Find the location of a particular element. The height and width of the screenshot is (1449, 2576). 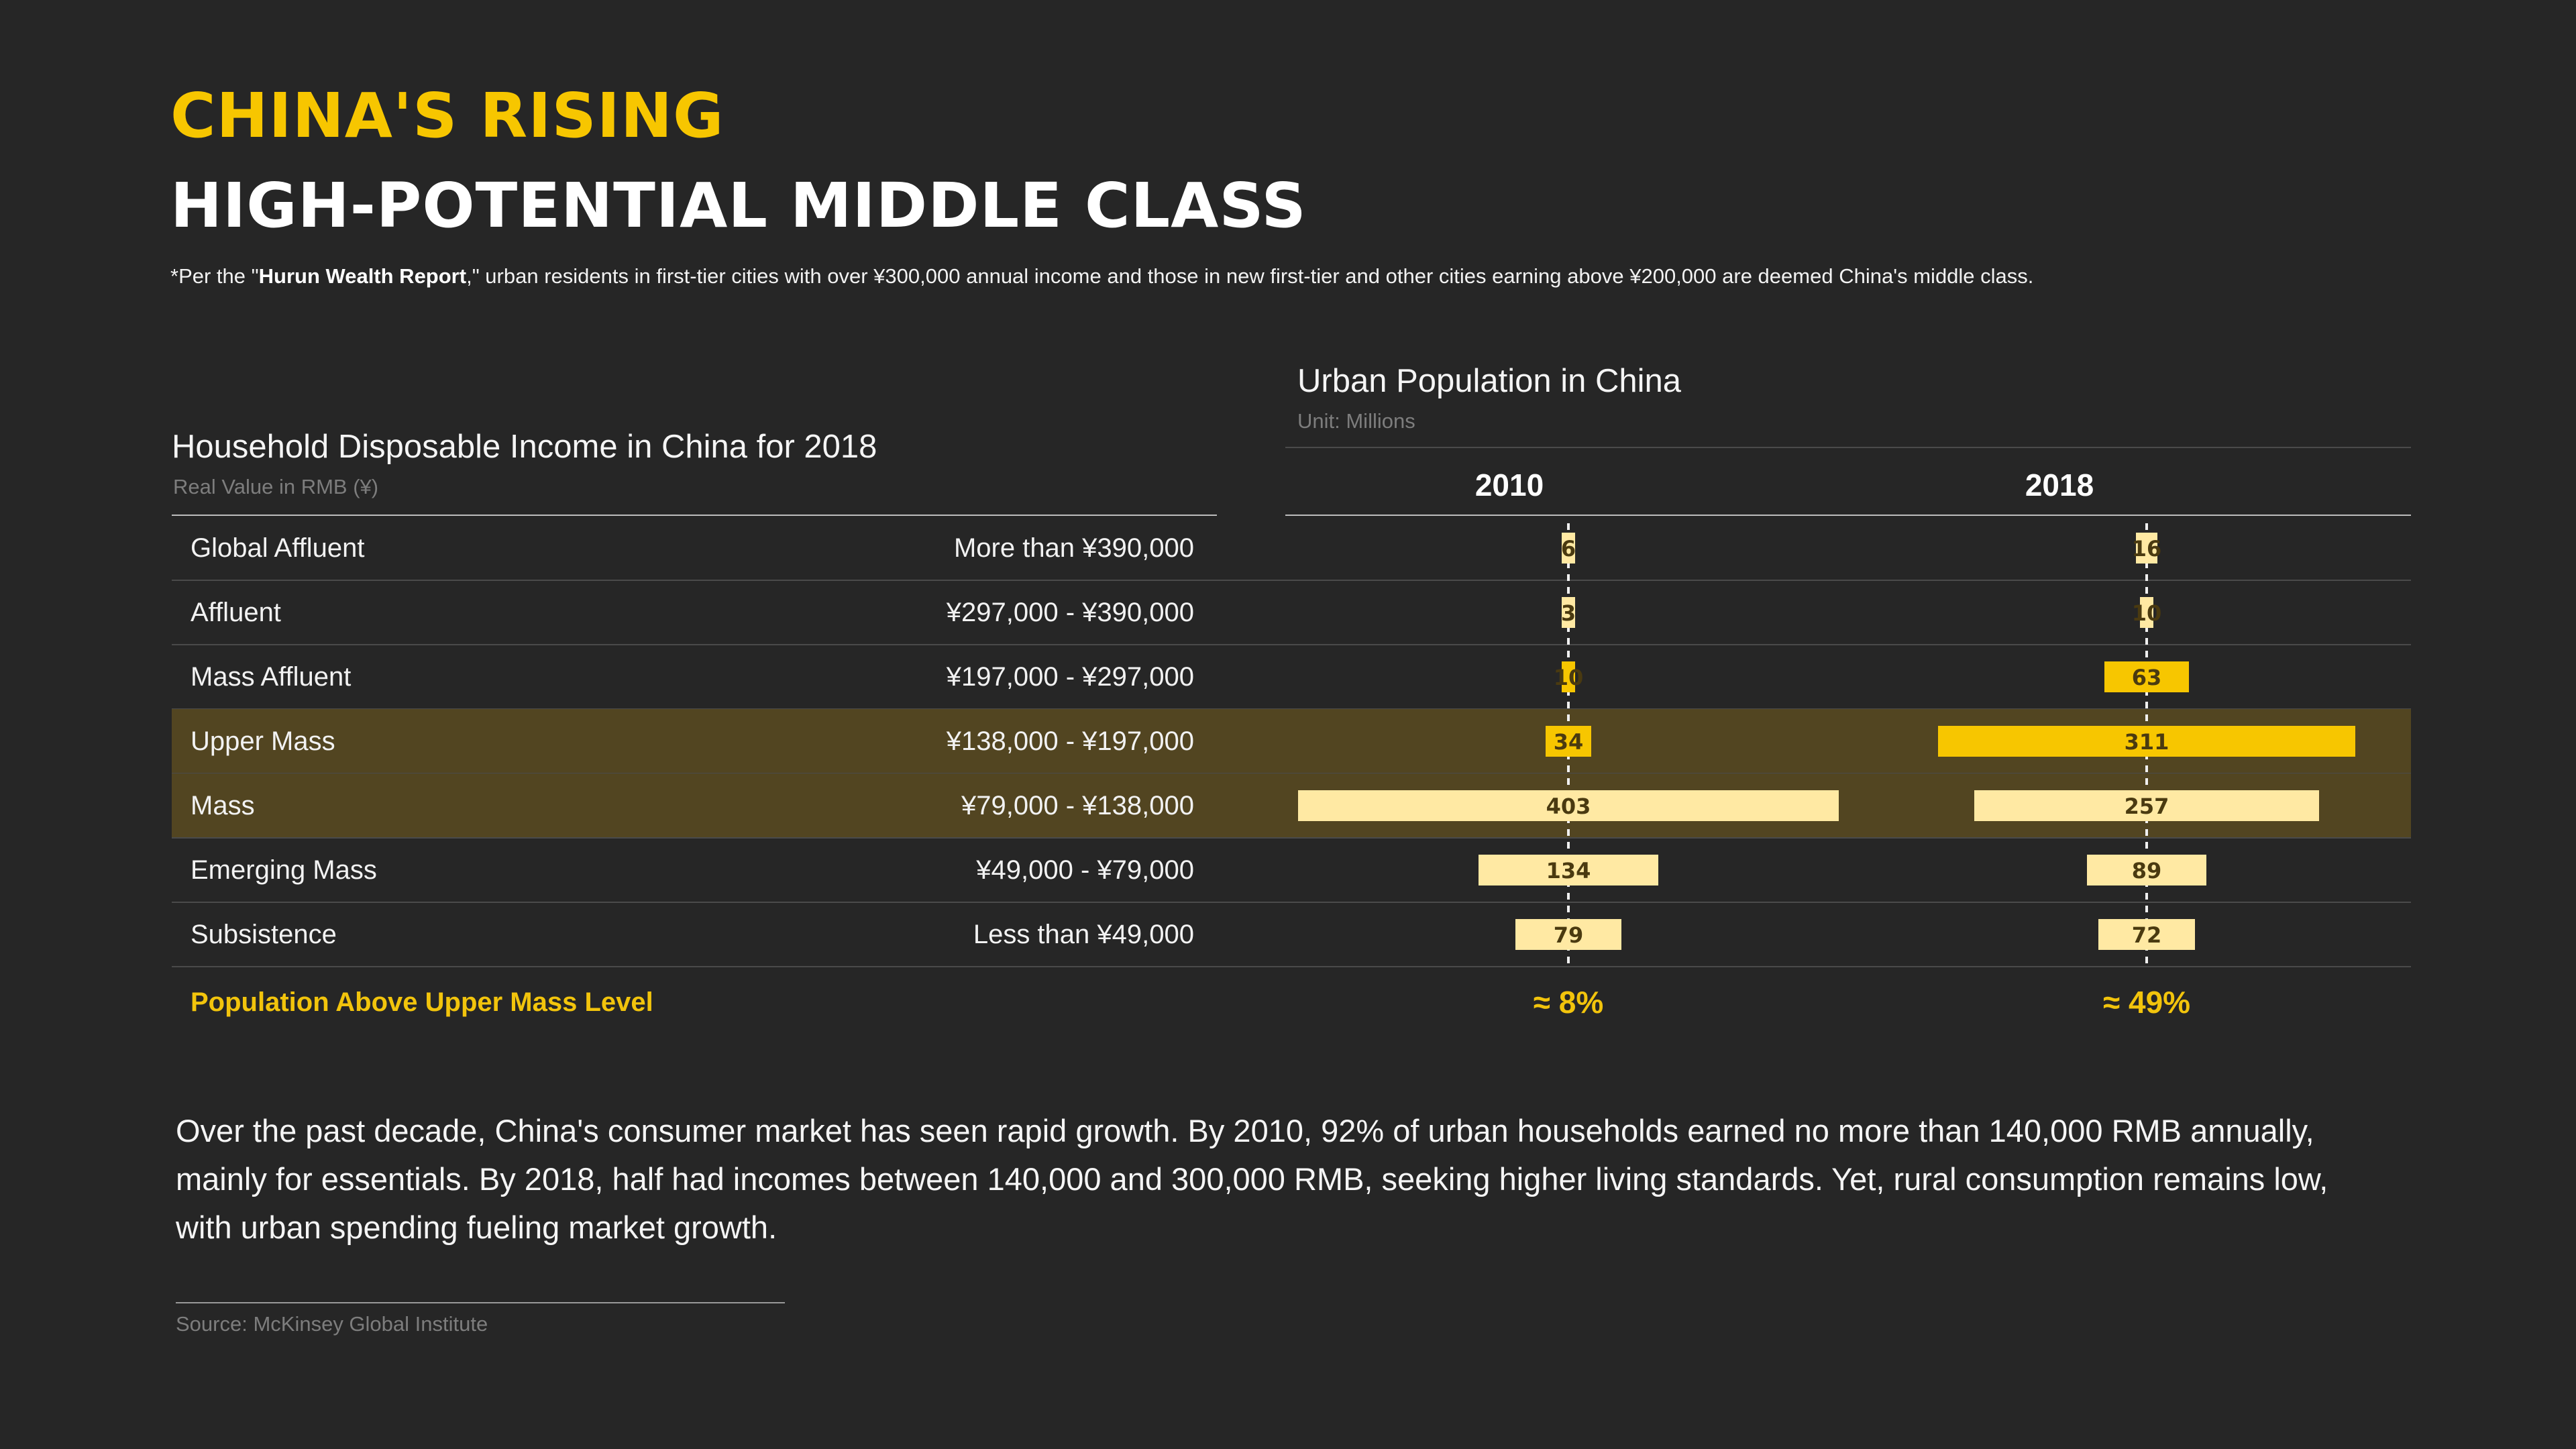

bar-value-label: 63 is located at coordinates (2147, 677).